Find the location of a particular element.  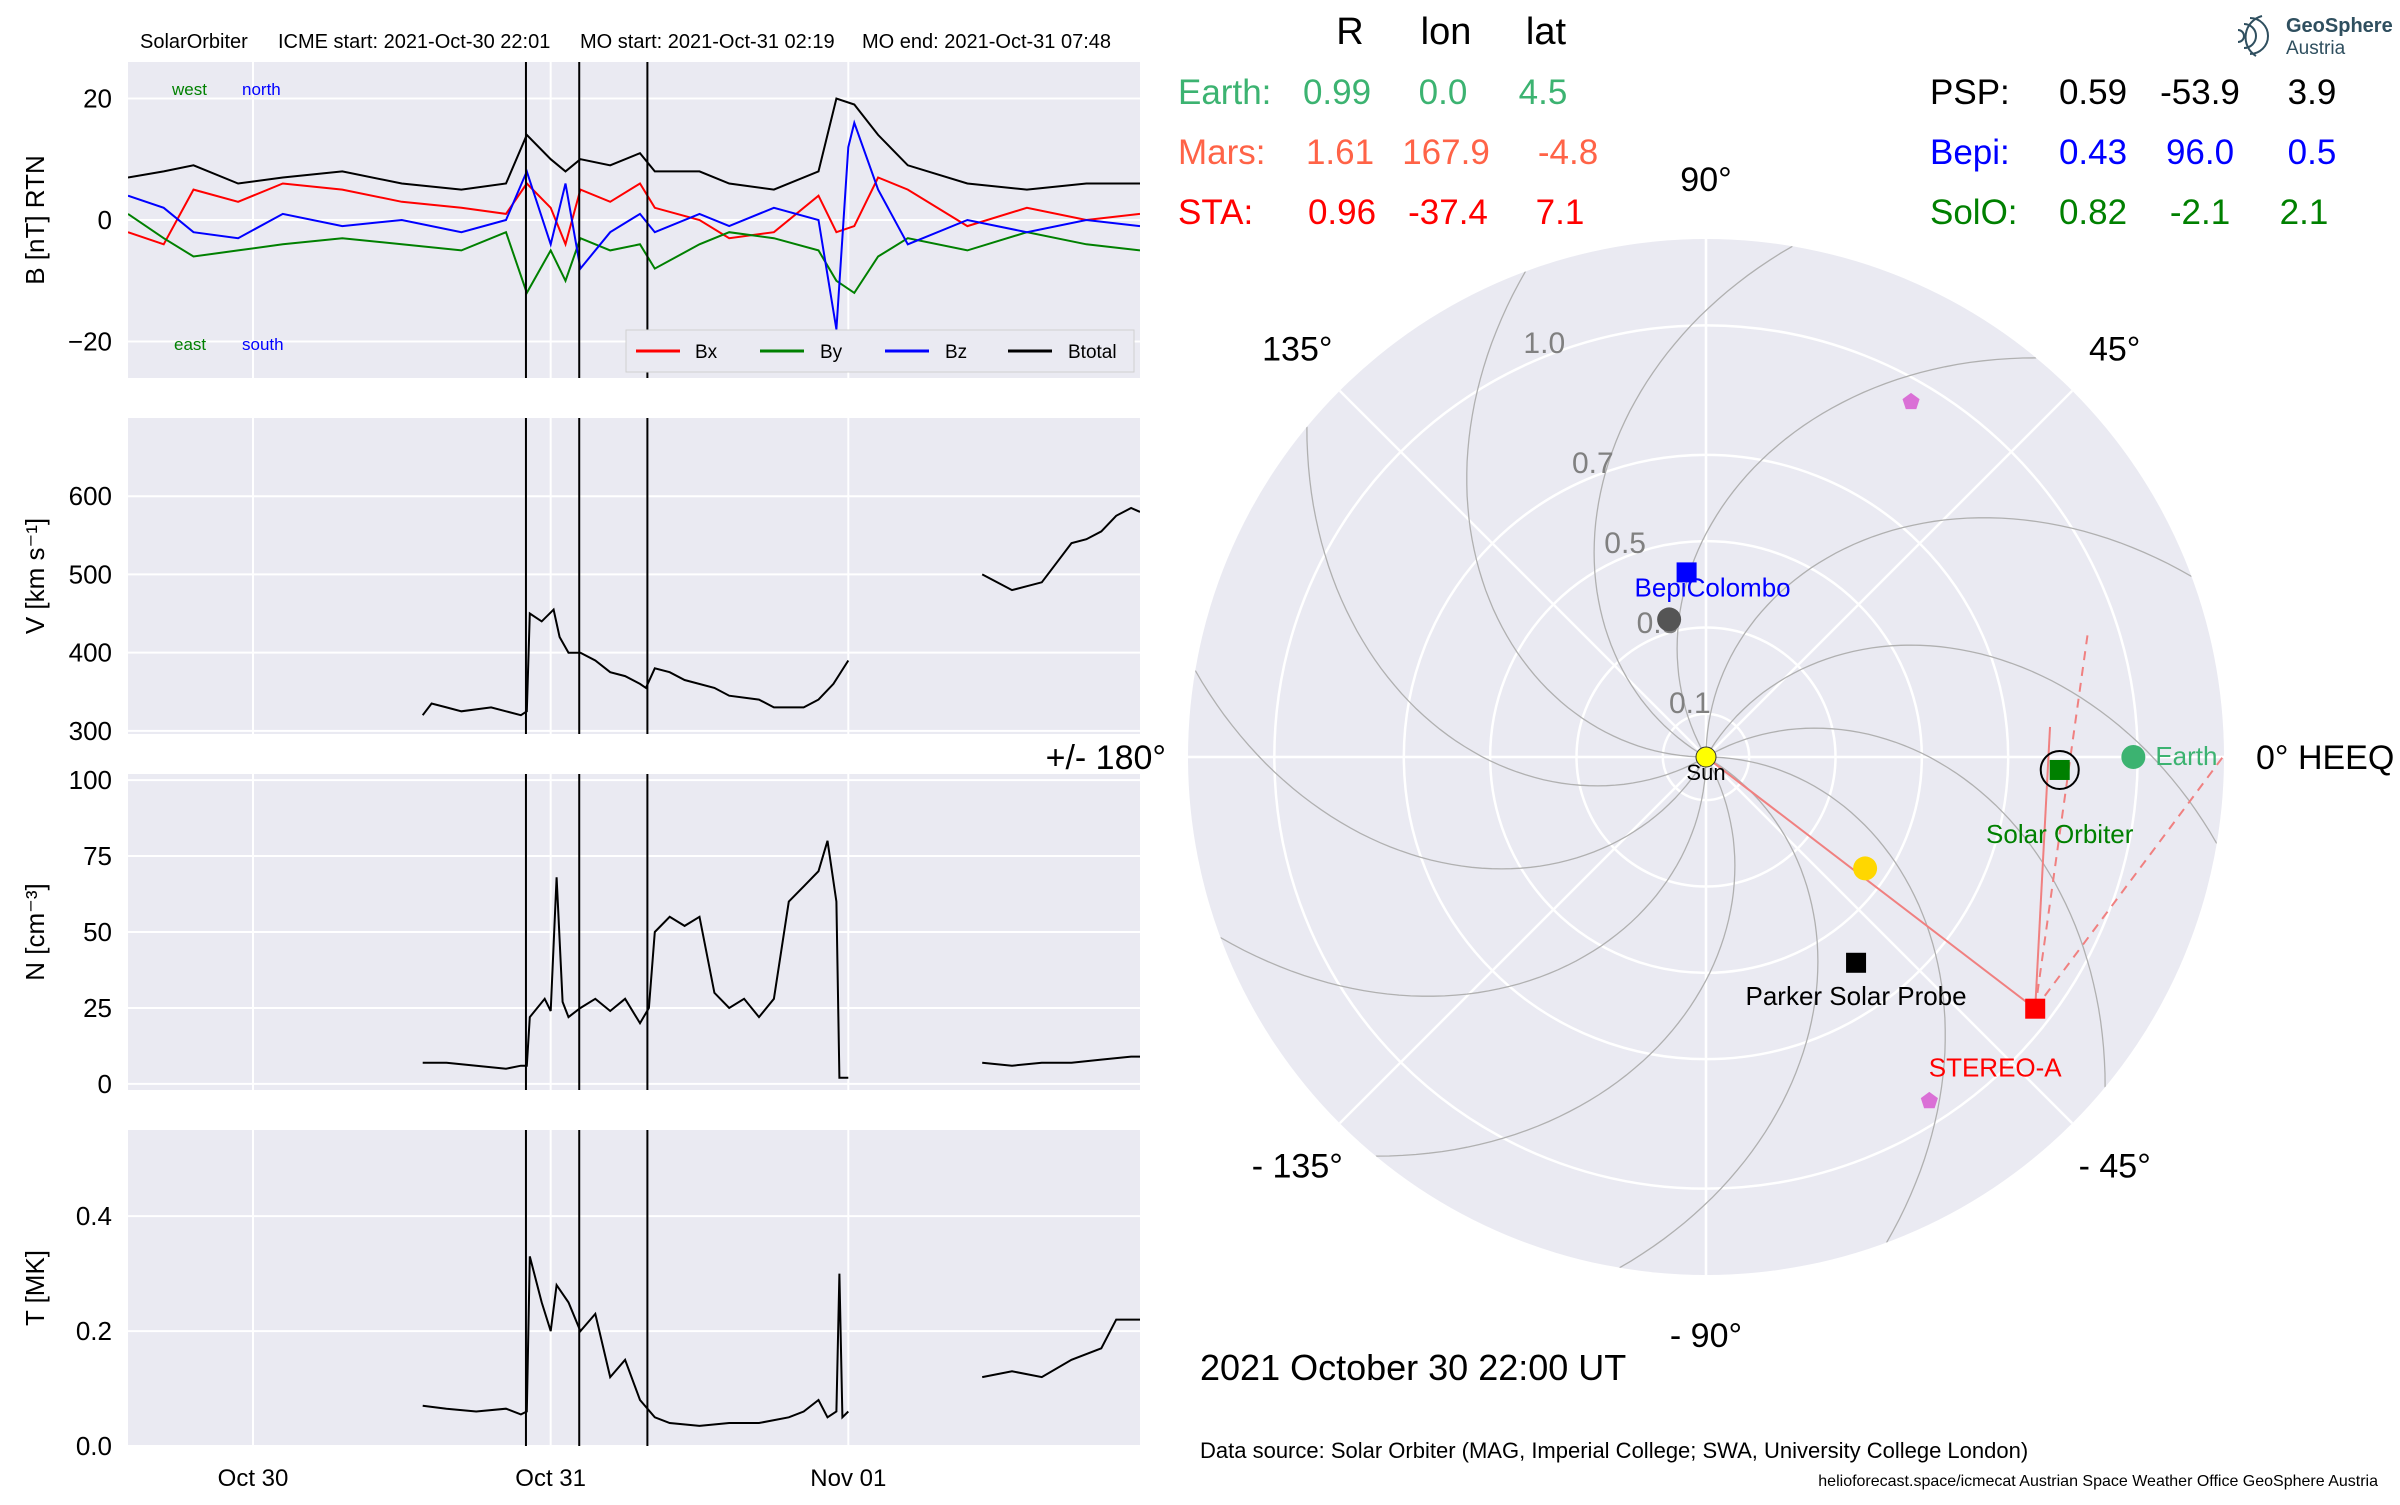

row-name: Earth: is located at coordinates (1224, 92).